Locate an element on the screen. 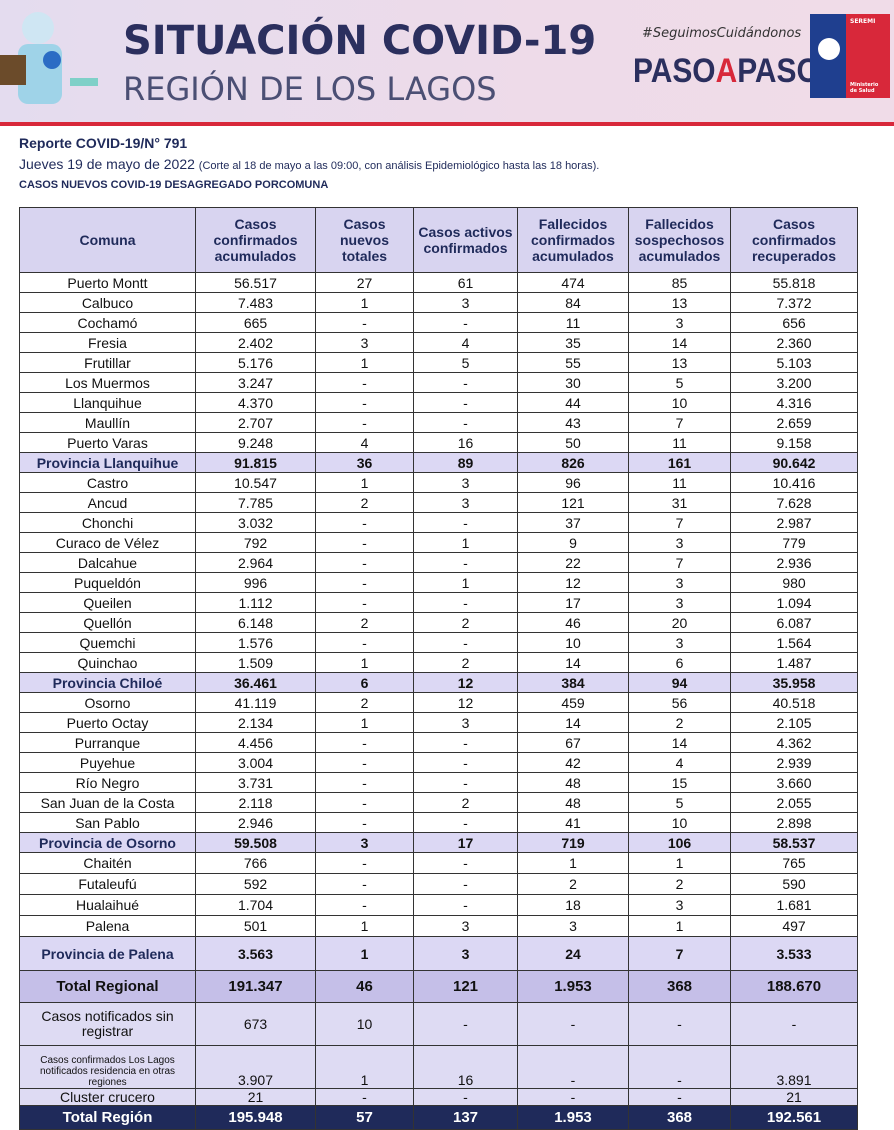  cell: 36.461 is located at coordinates (255, 682).